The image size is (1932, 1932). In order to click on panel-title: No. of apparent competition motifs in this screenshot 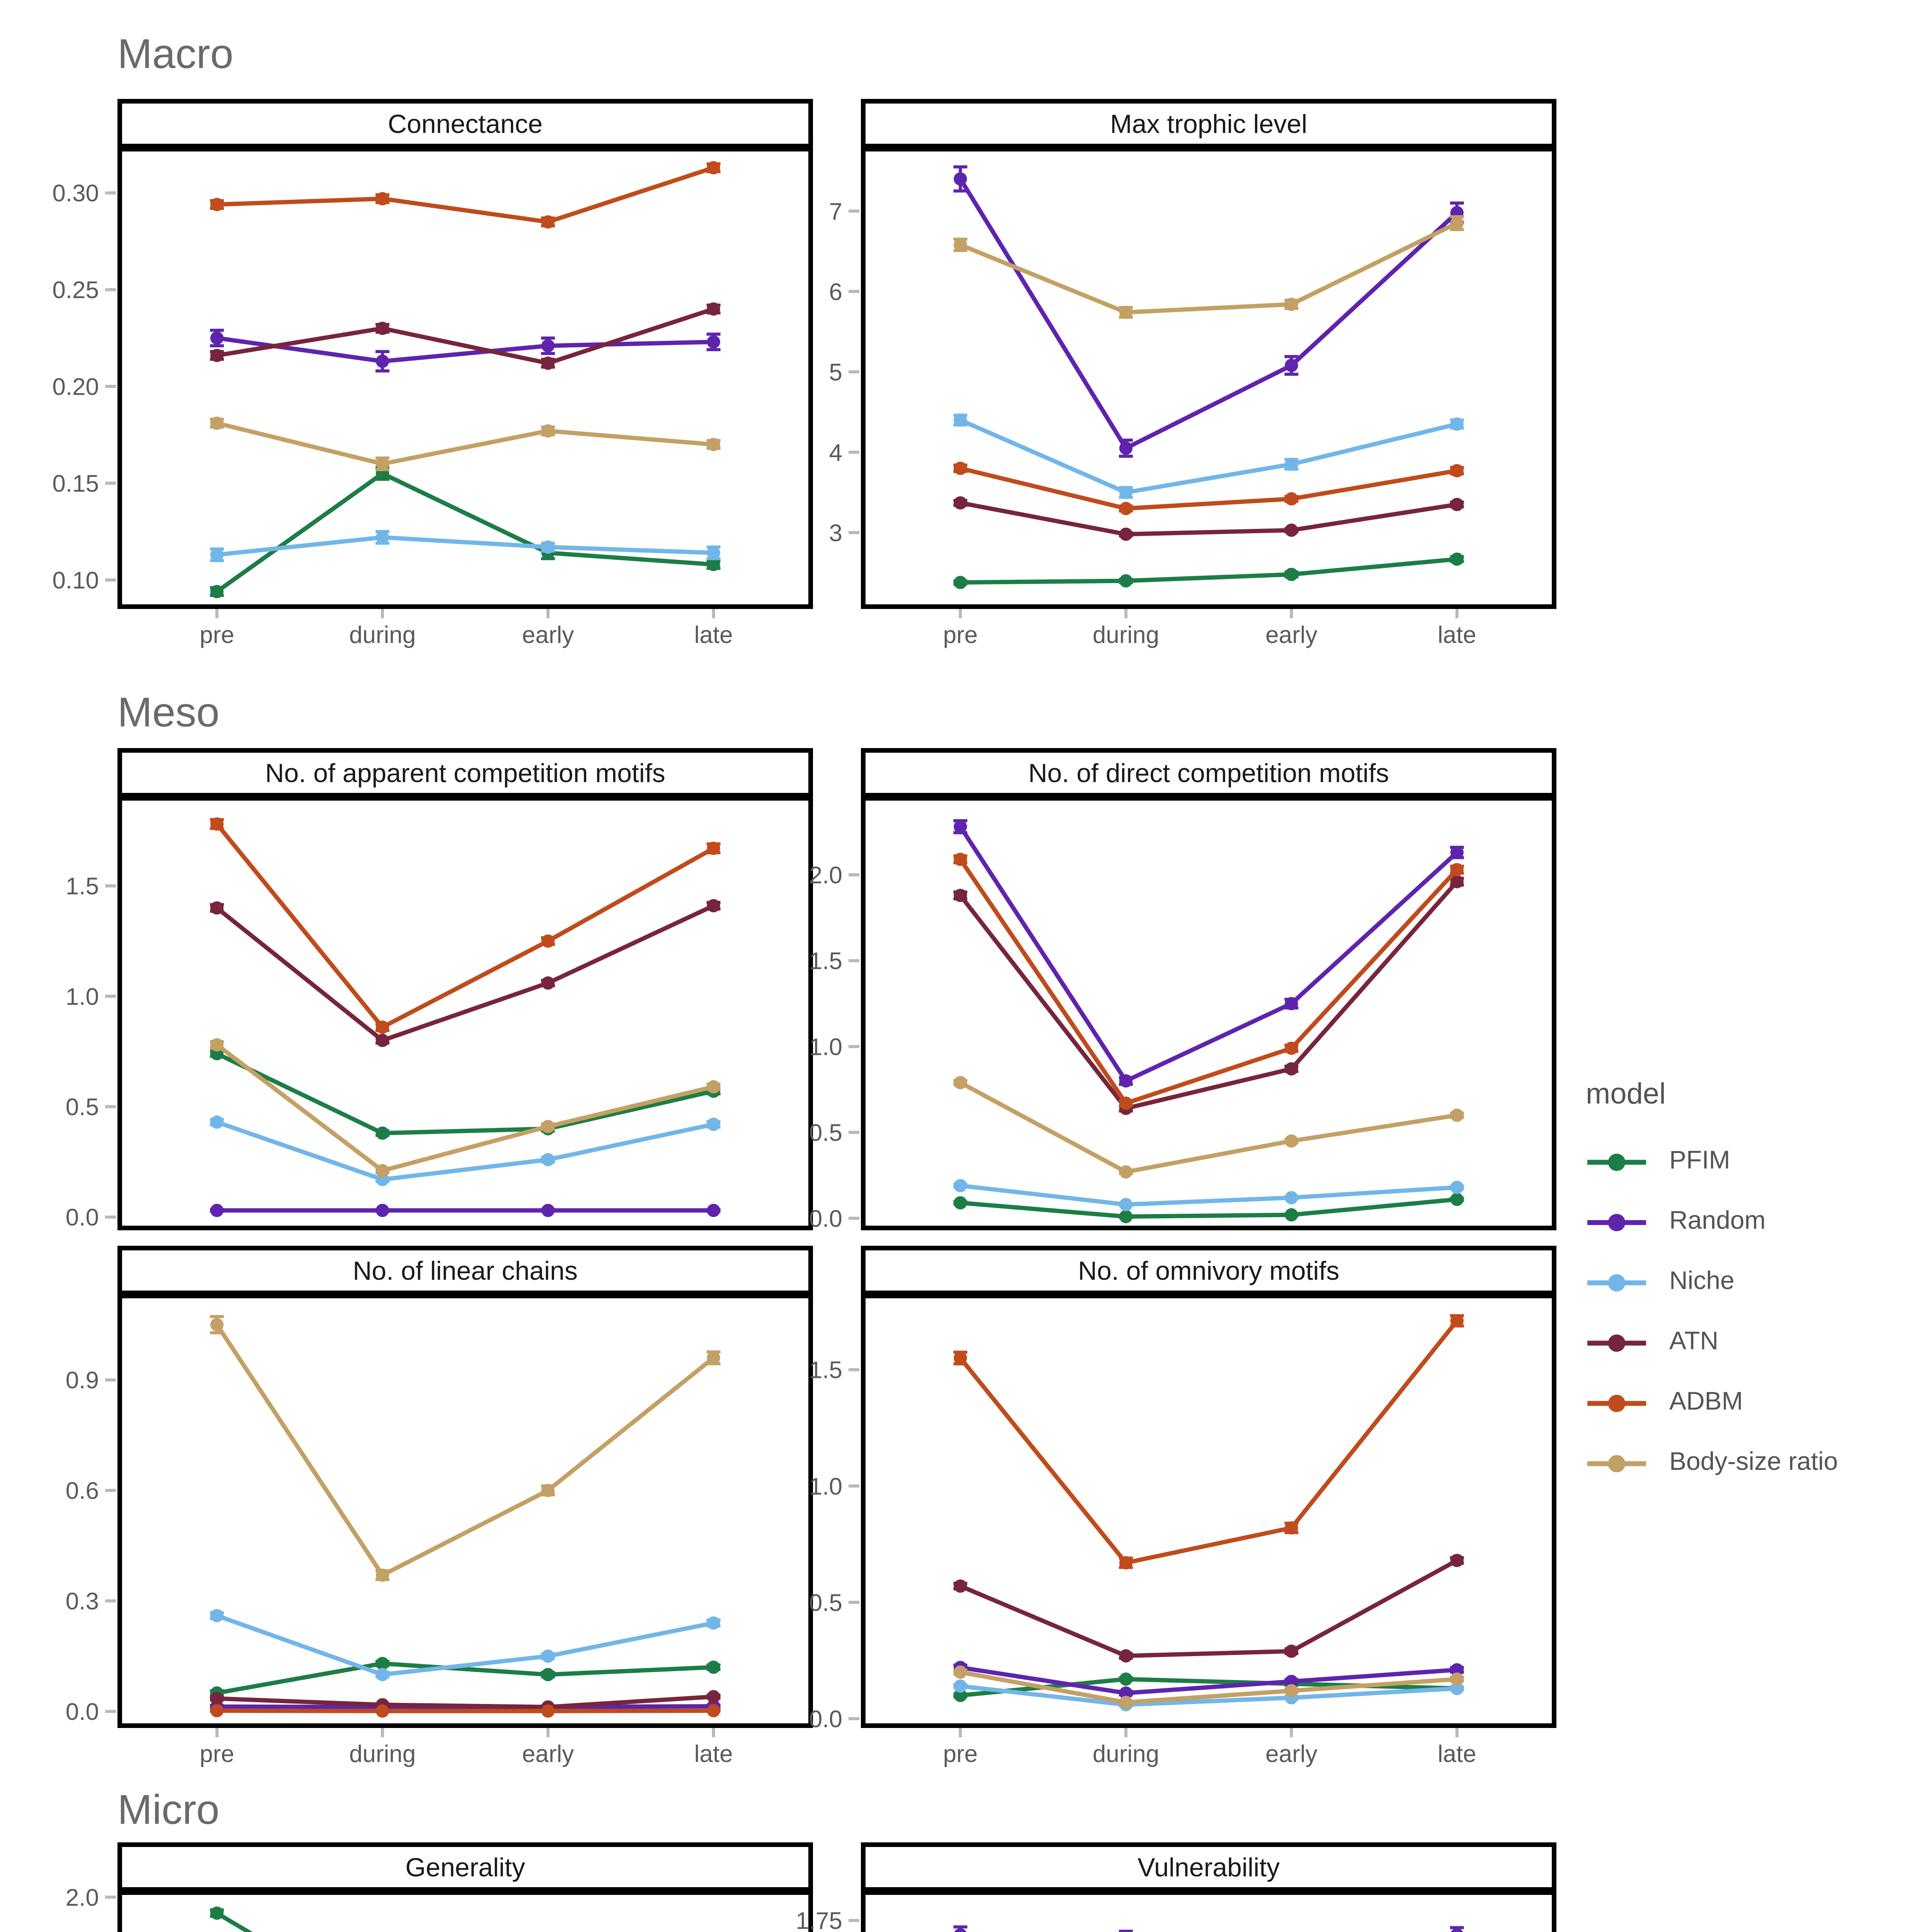, I will do `click(465, 773)`.